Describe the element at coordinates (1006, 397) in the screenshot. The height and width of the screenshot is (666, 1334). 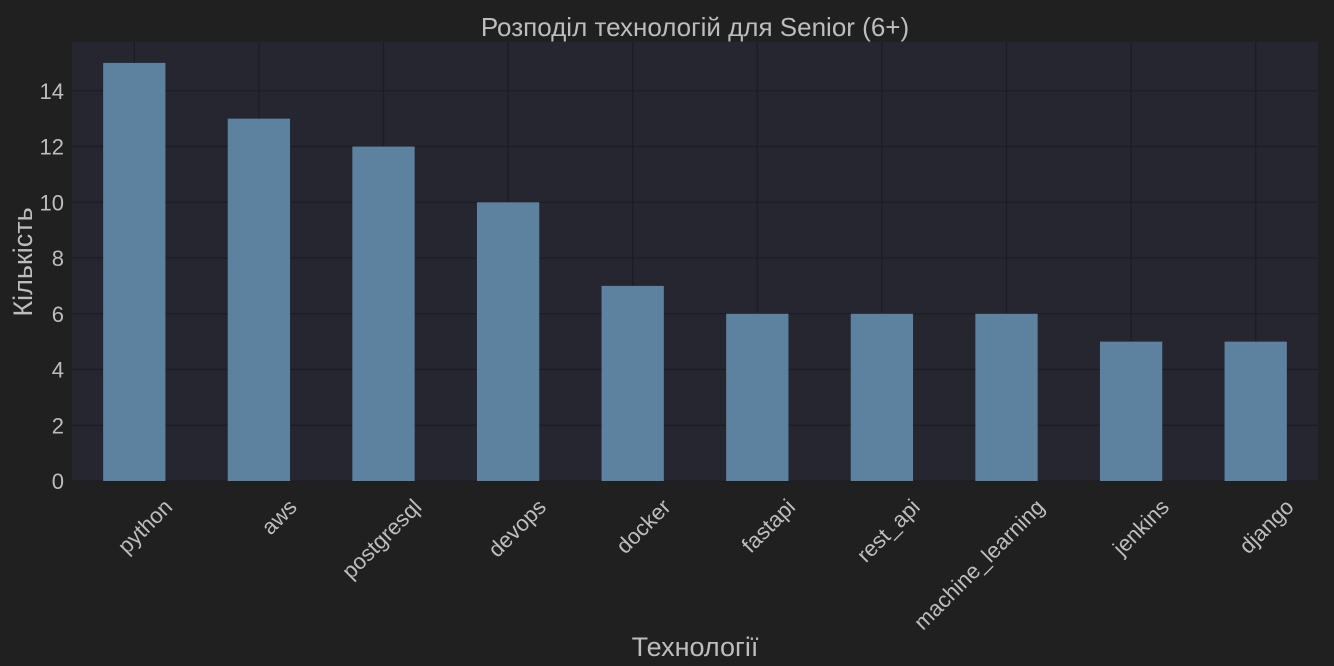
I see `bar-machine_learning` at that location.